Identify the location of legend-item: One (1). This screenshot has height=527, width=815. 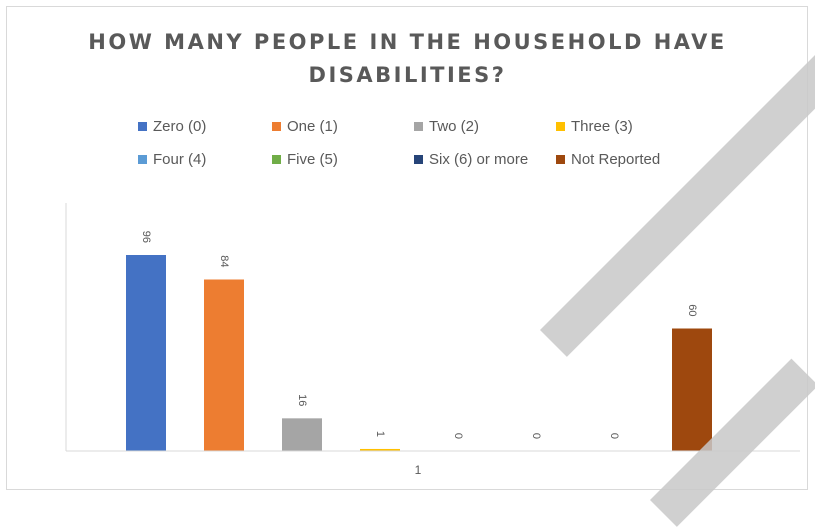
(305, 126).